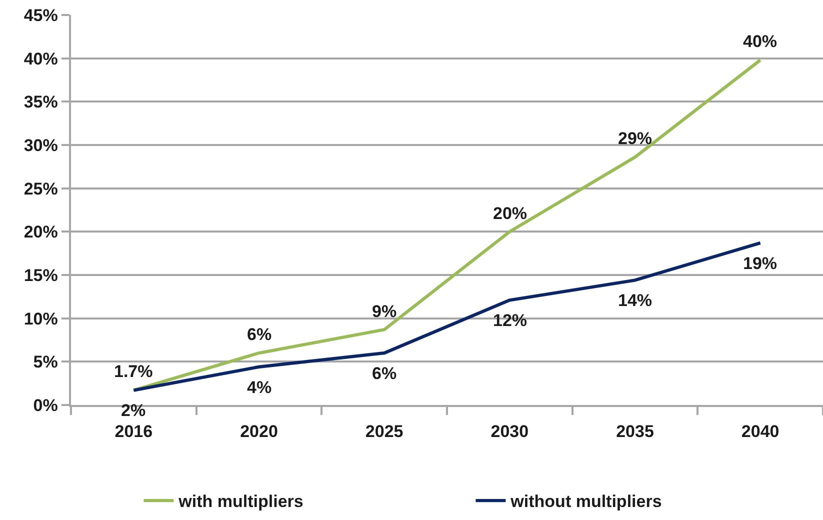 This screenshot has width=823, height=520. What do you see at coordinates (635, 138) in the screenshot?
I see `data-label: 29%` at bounding box center [635, 138].